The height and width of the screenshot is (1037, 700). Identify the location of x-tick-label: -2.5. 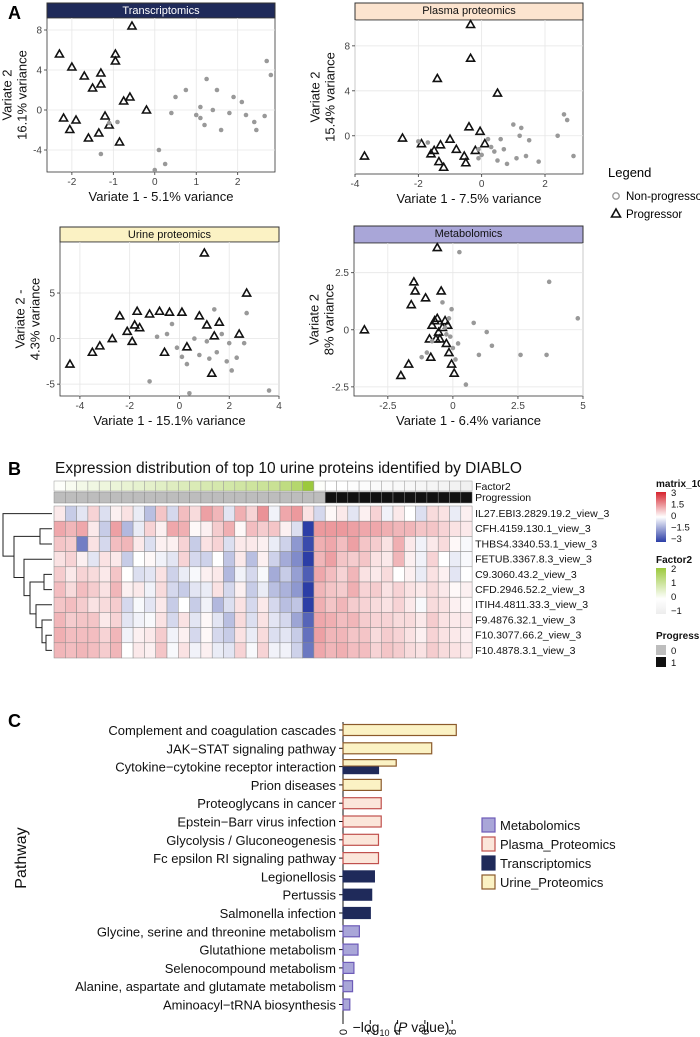
(388, 406).